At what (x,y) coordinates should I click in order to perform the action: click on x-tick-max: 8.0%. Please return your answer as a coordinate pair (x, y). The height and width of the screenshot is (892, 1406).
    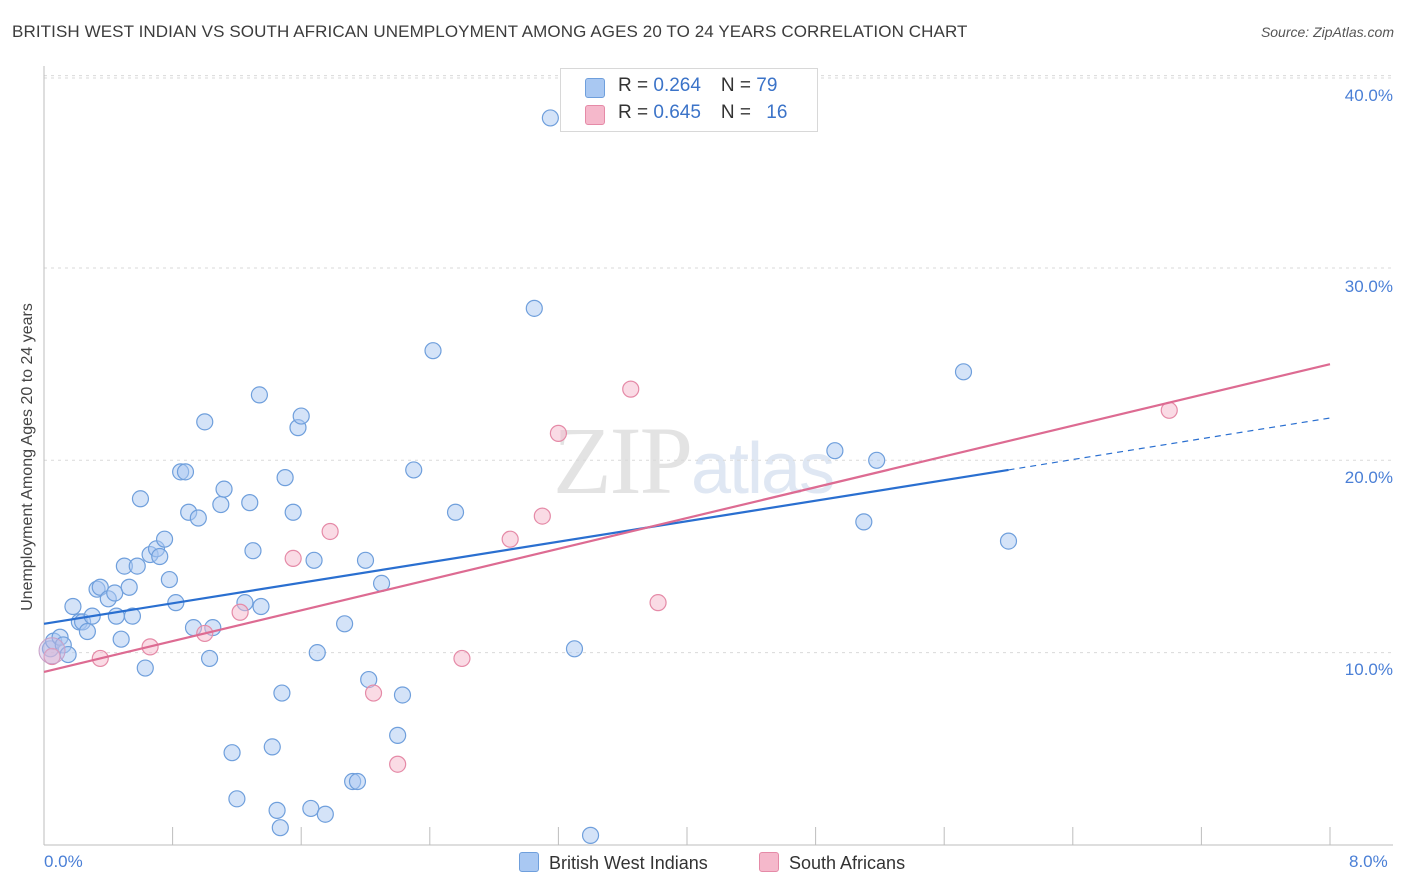
    Looking at the image, I should click on (1368, 861).